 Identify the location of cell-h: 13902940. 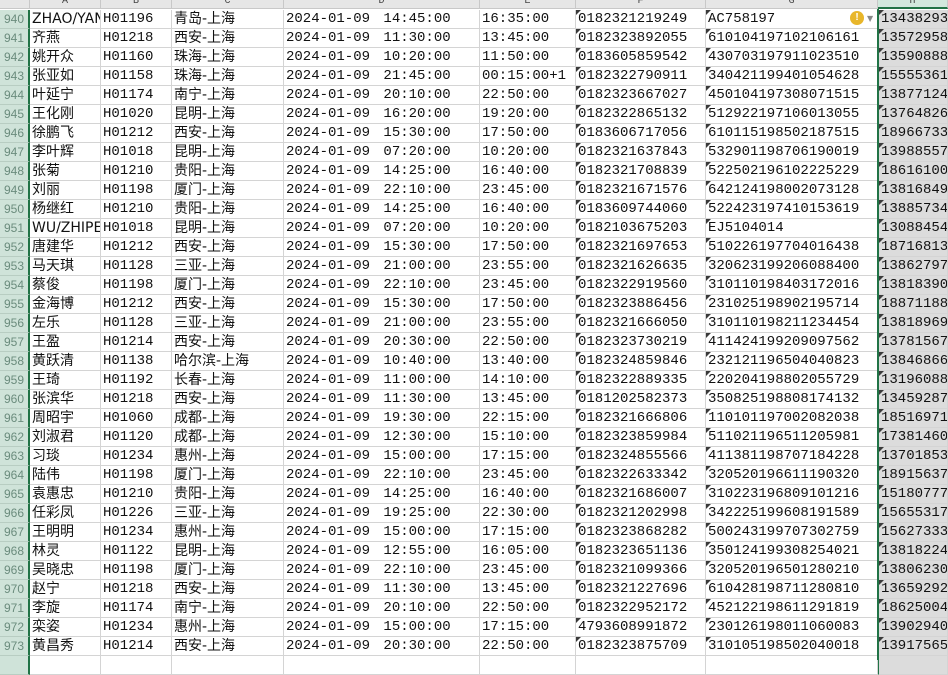
(913, 627).